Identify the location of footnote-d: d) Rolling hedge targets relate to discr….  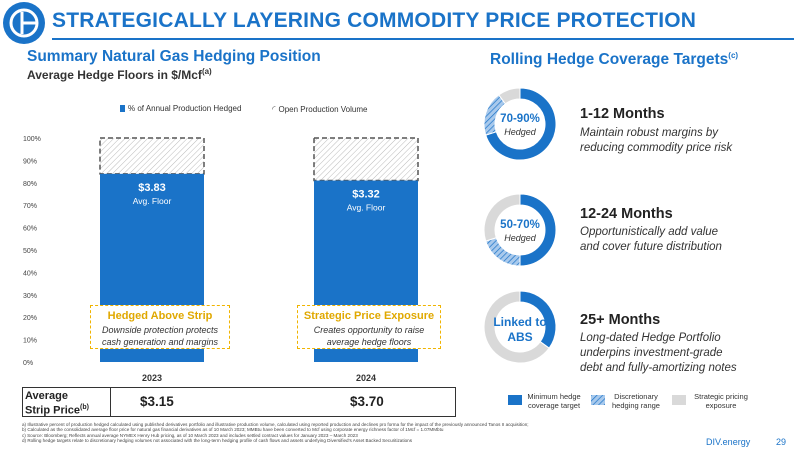
(217, 440).